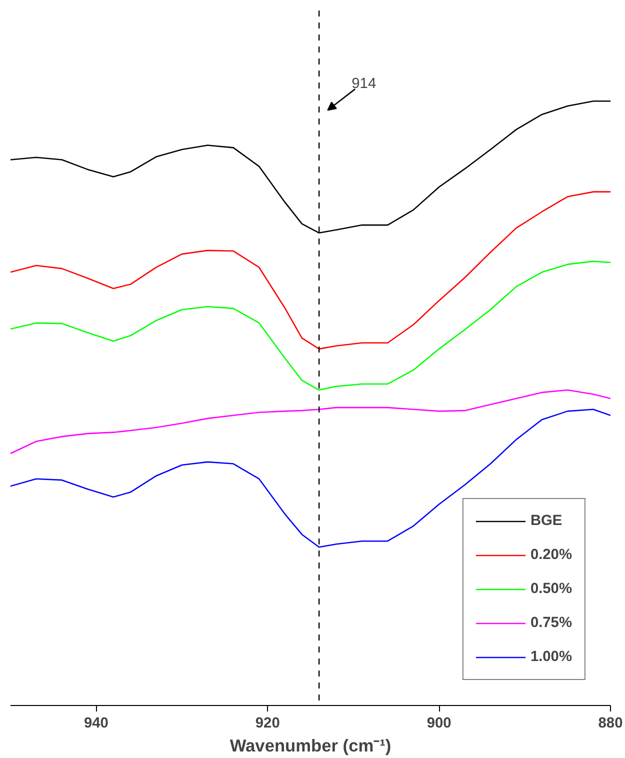  I want to click on x-tick-label: 900, so click(439, 724).